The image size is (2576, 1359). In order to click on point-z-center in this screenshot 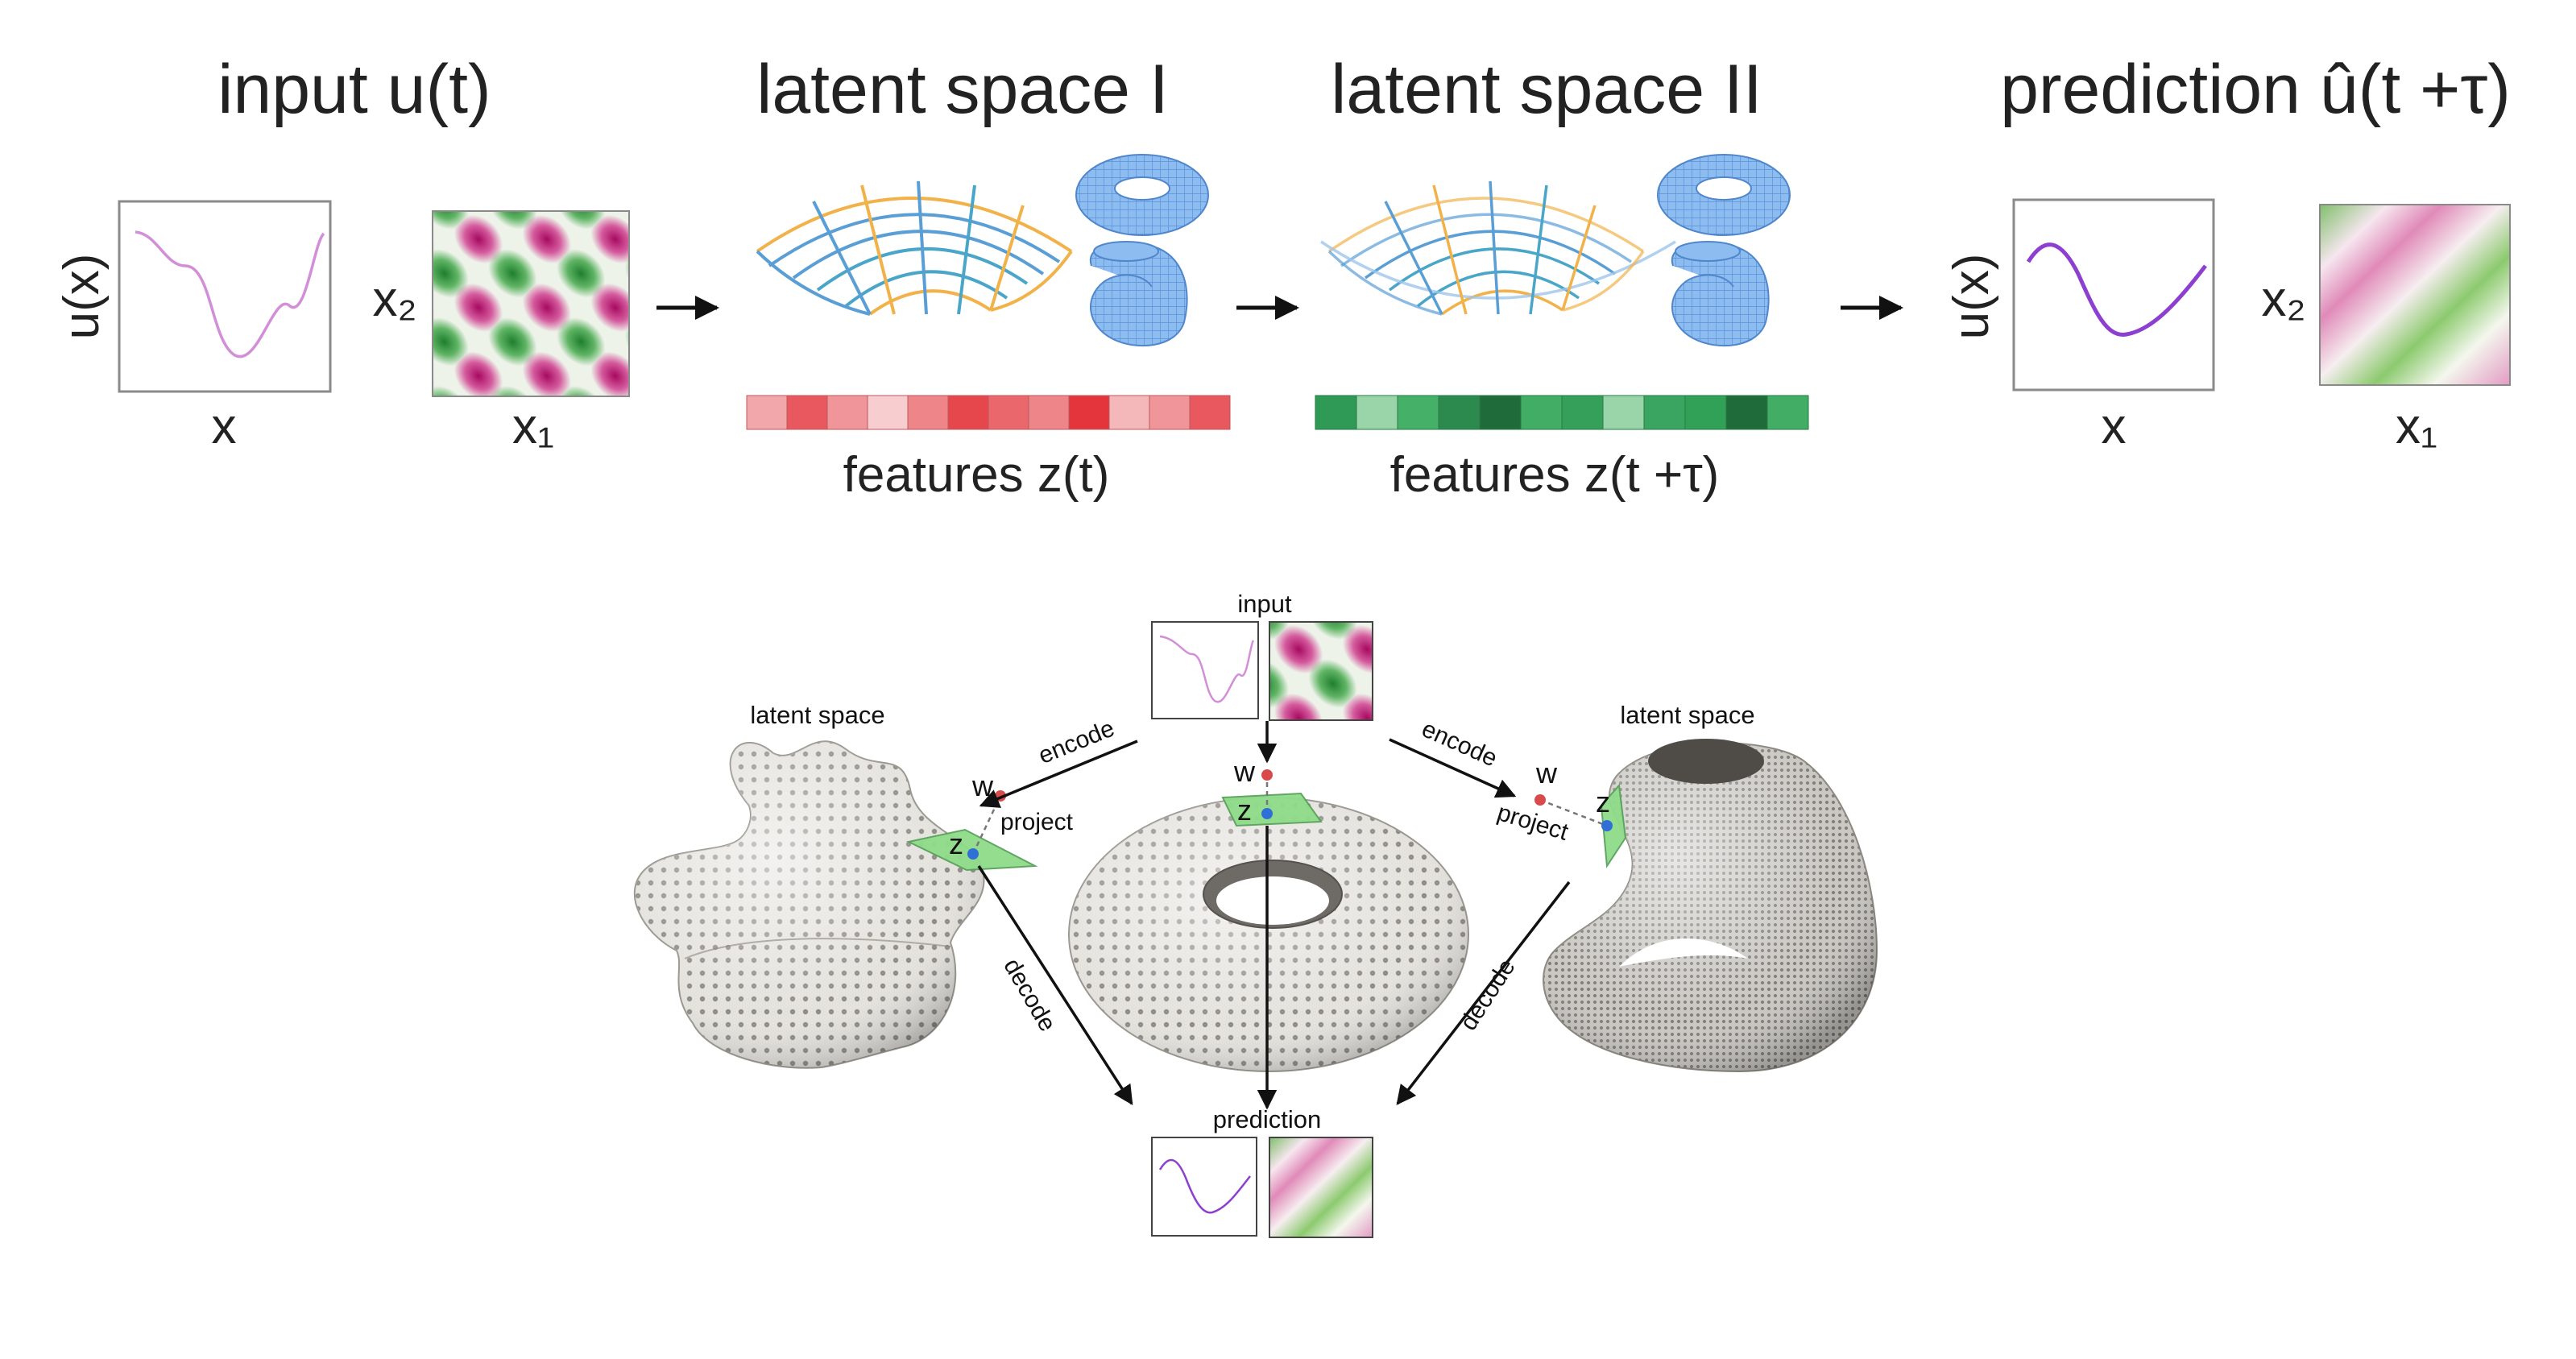, I will do `click(1267, 813)`.